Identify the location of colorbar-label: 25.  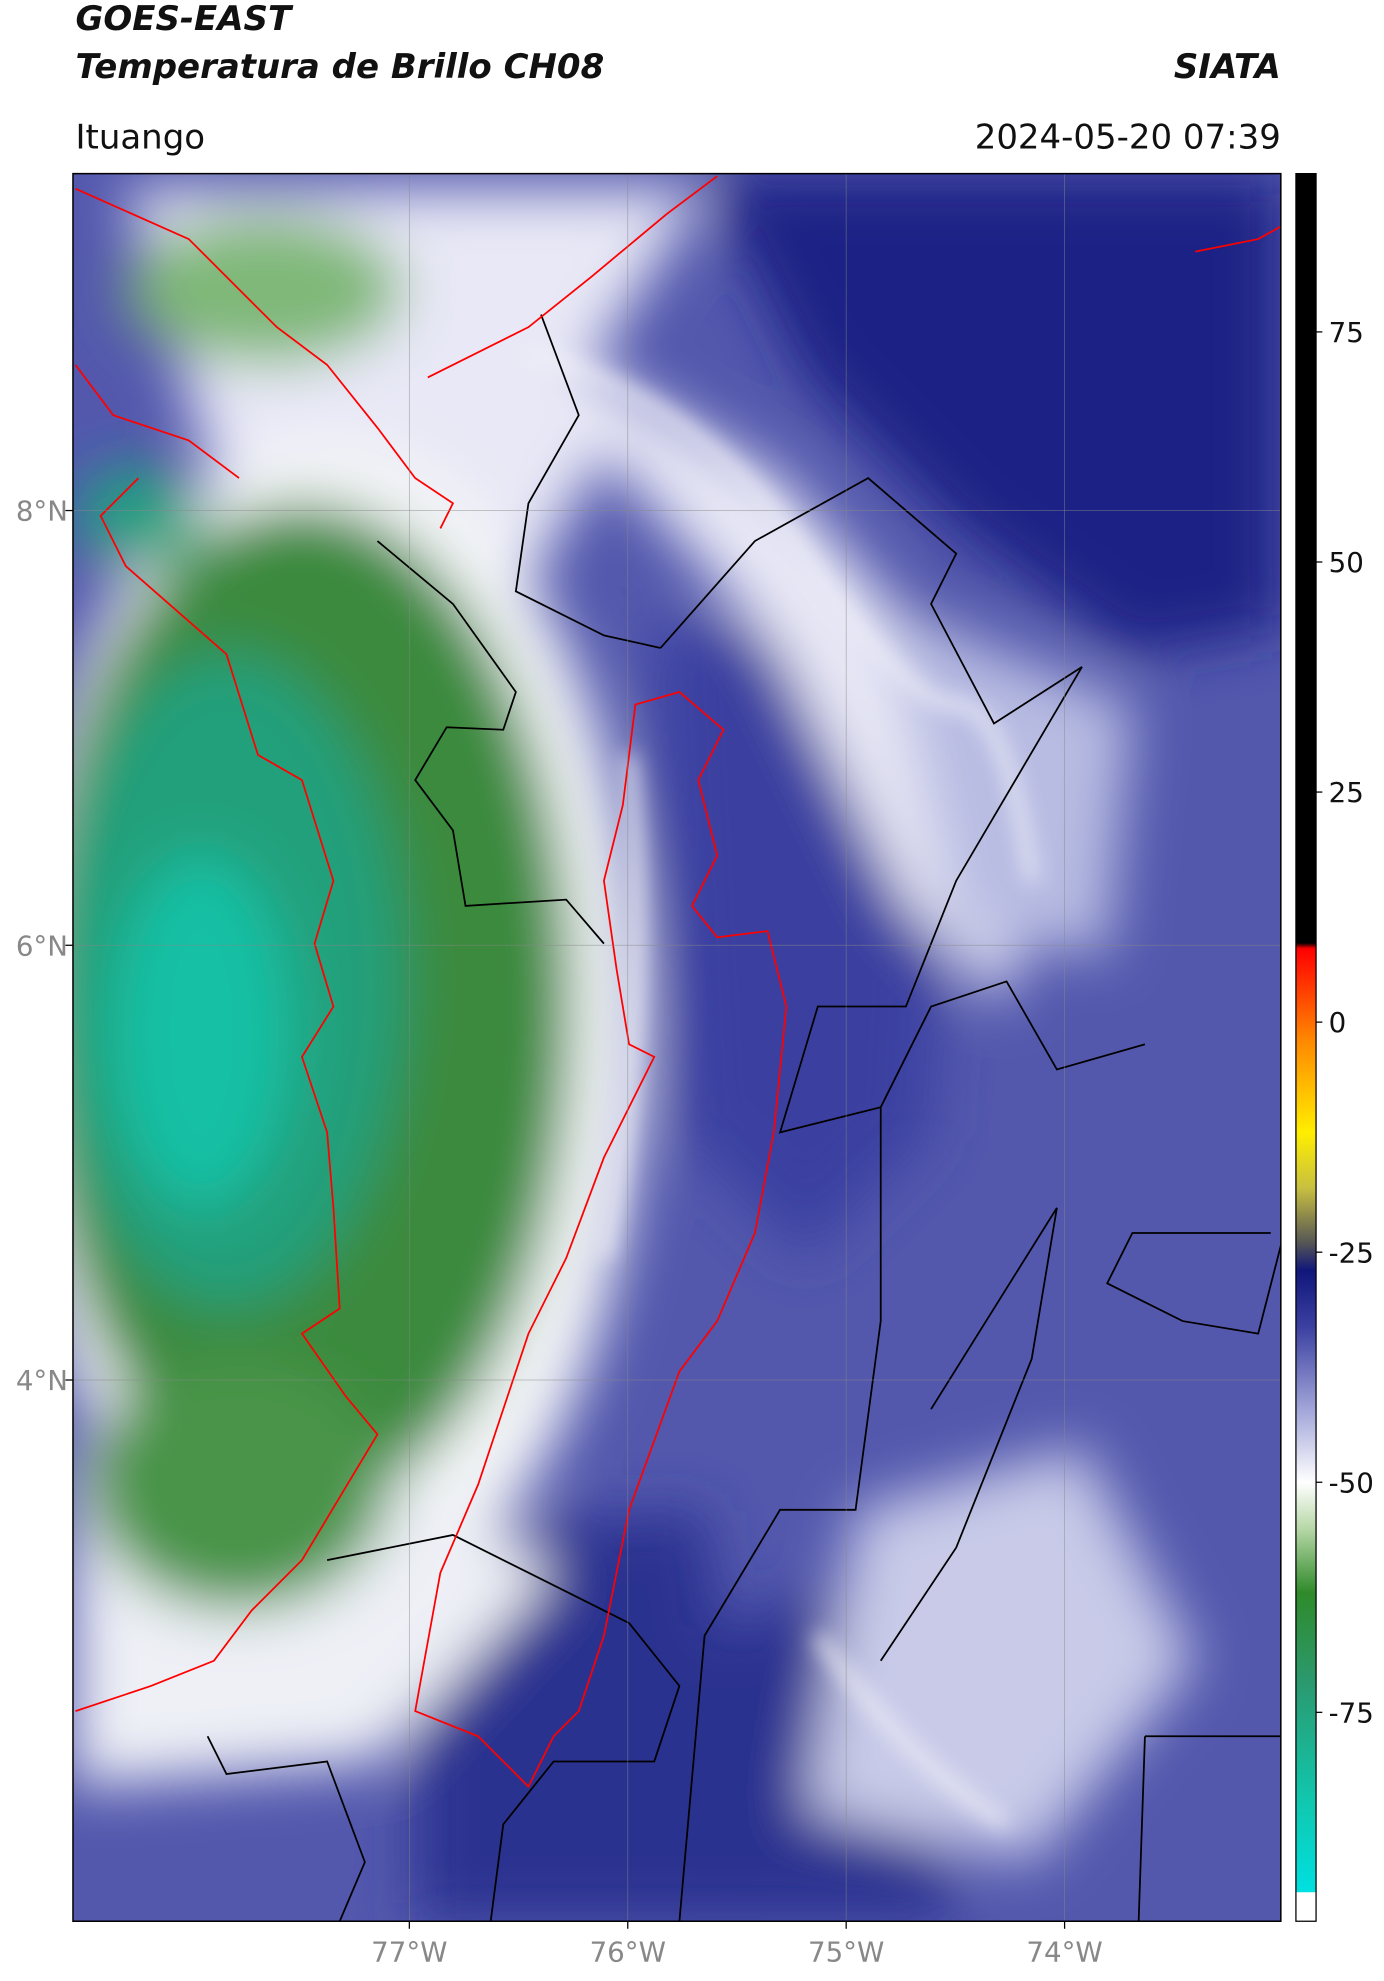
(1346, 792).